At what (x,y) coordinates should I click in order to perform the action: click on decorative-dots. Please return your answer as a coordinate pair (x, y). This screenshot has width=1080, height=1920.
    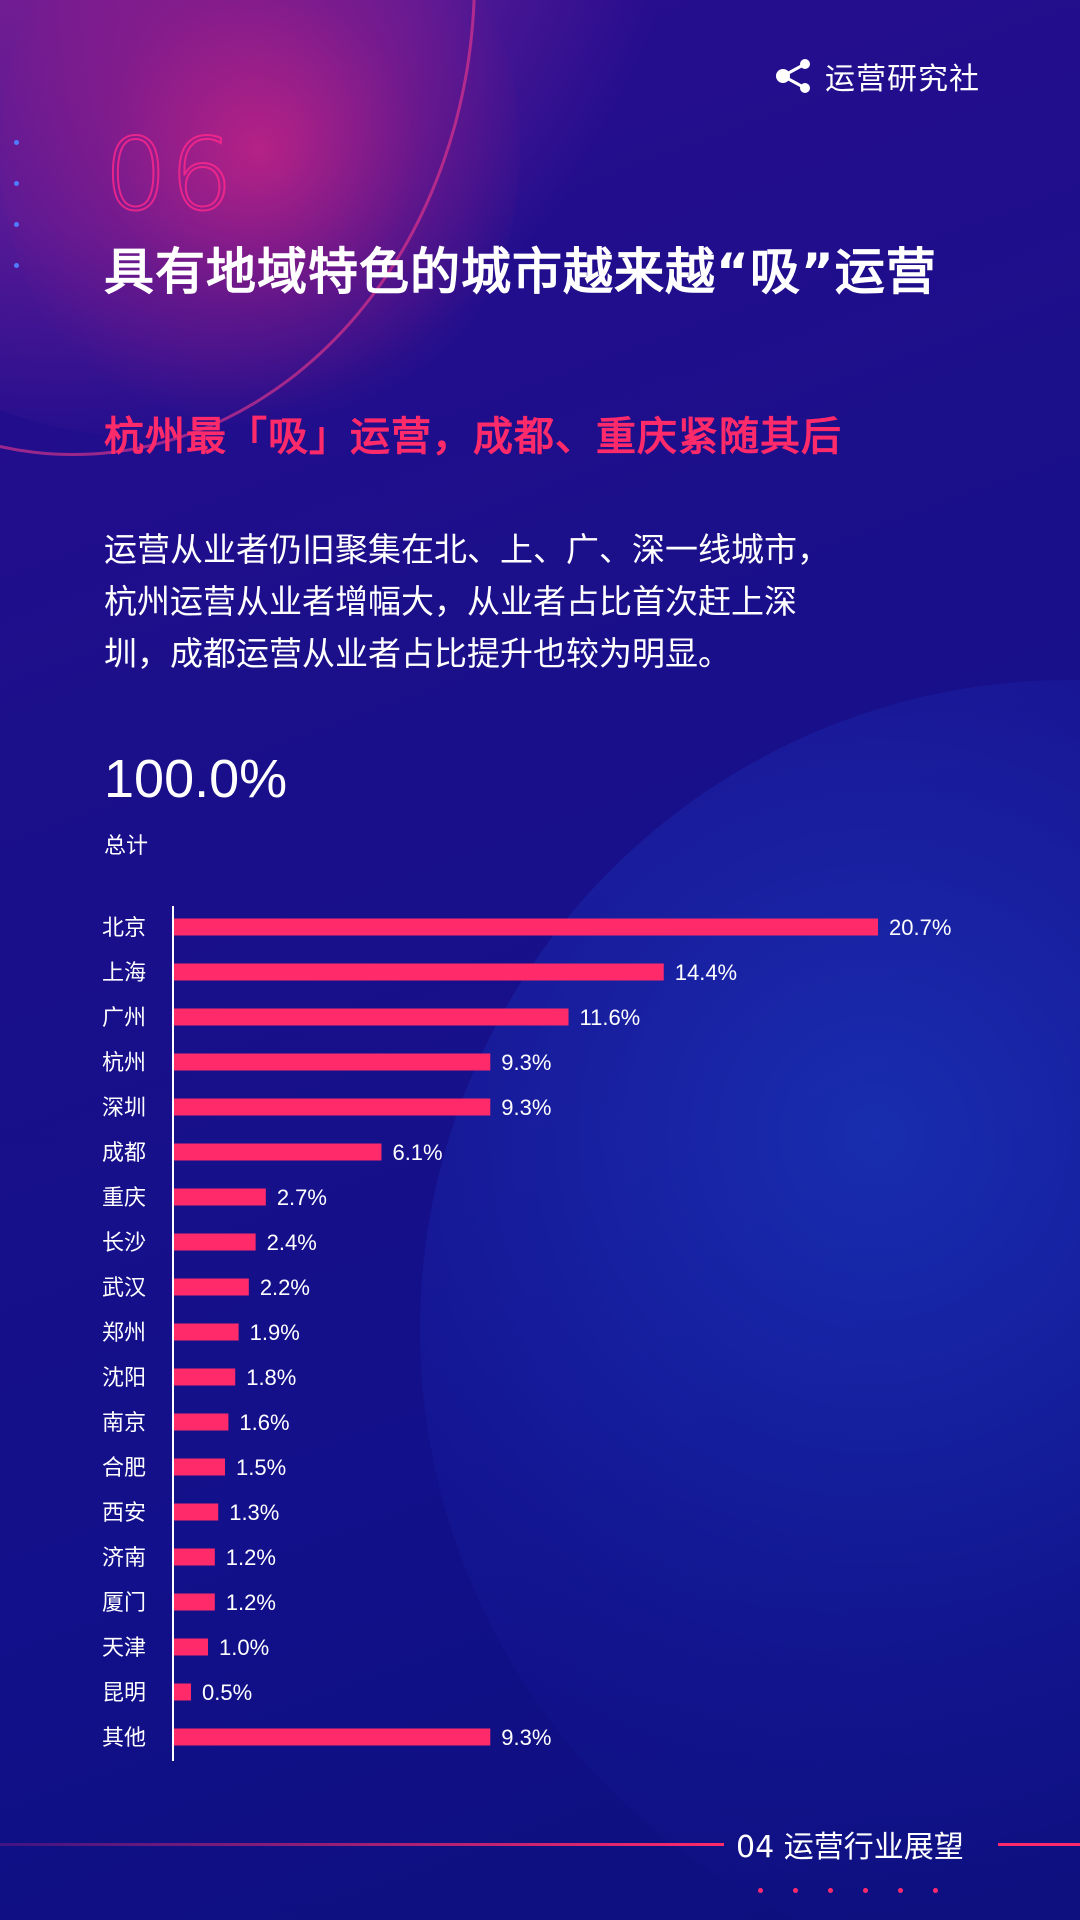
    Looking at the image, I should click on (16, 222).